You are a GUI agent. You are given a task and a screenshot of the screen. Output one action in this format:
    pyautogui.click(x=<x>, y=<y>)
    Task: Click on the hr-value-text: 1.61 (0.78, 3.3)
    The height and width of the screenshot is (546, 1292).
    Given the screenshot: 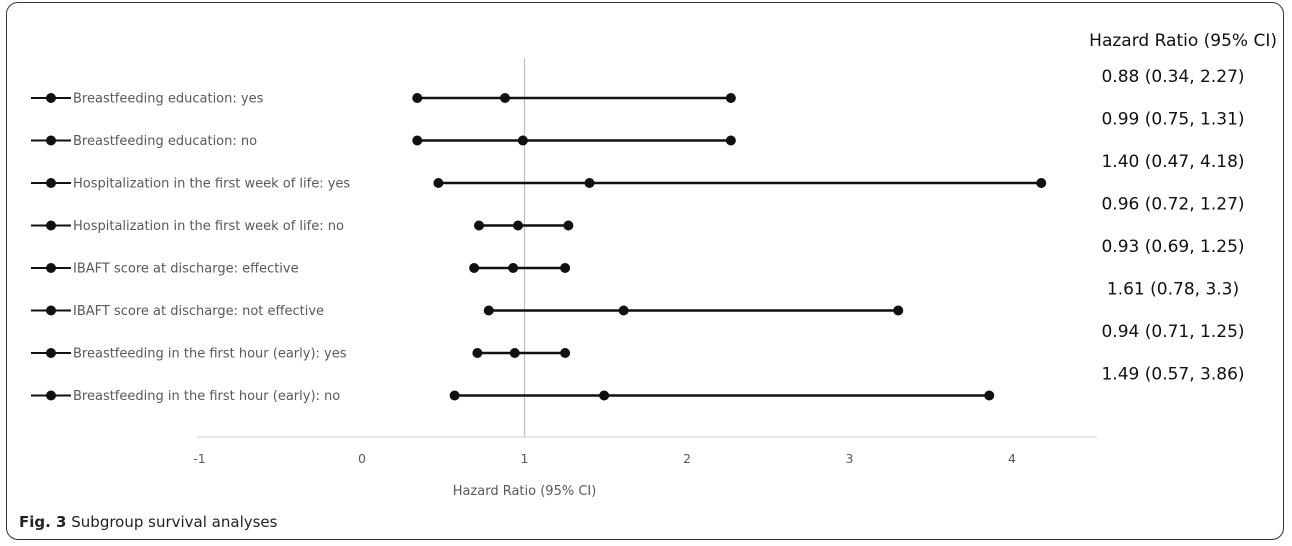 What is the action you would take?
    pyautogui.click(x=1173, y=290)
    